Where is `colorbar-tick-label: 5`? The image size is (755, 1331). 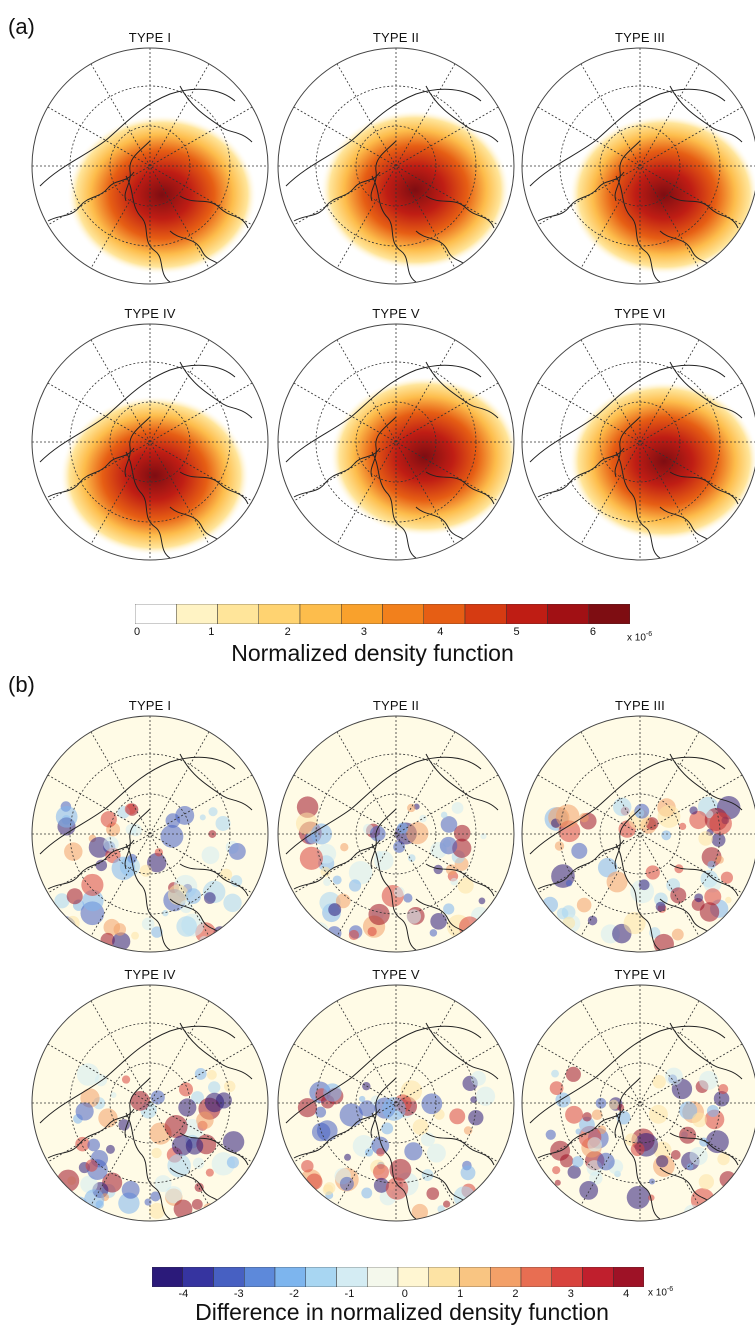
colorbar-tick-label: 5 is located at coordinates (516, 632).